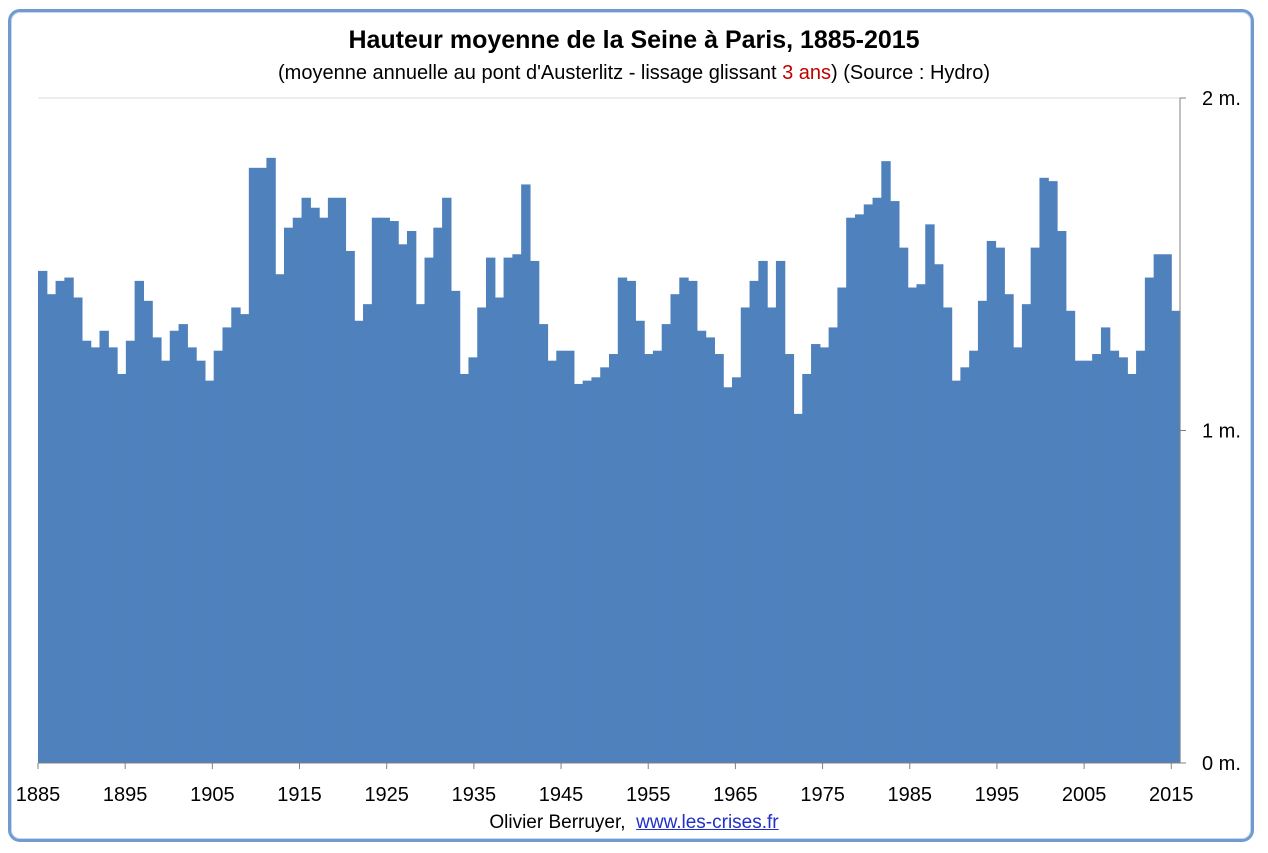 Image resolution: width=1268 pixels, height=853 pixels. Describe the element at coordinates (1088, 561) in the screenshot. I see `bar-2004` at that location.